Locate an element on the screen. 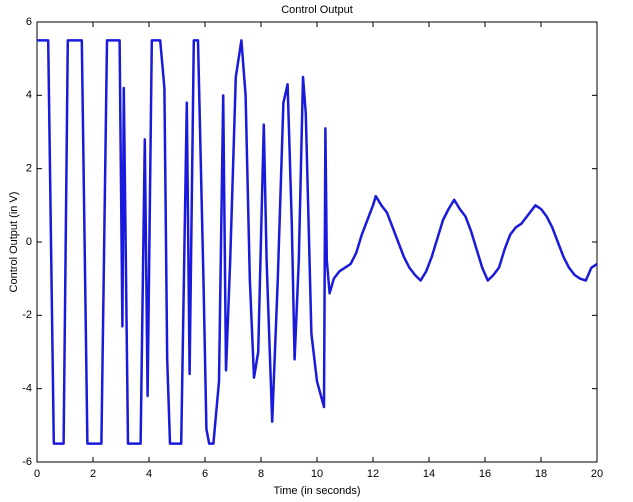 Image resolution: width=633 pixels, height=502 pixels. x-tick-label: 16 is located at coordinates (485, 474).